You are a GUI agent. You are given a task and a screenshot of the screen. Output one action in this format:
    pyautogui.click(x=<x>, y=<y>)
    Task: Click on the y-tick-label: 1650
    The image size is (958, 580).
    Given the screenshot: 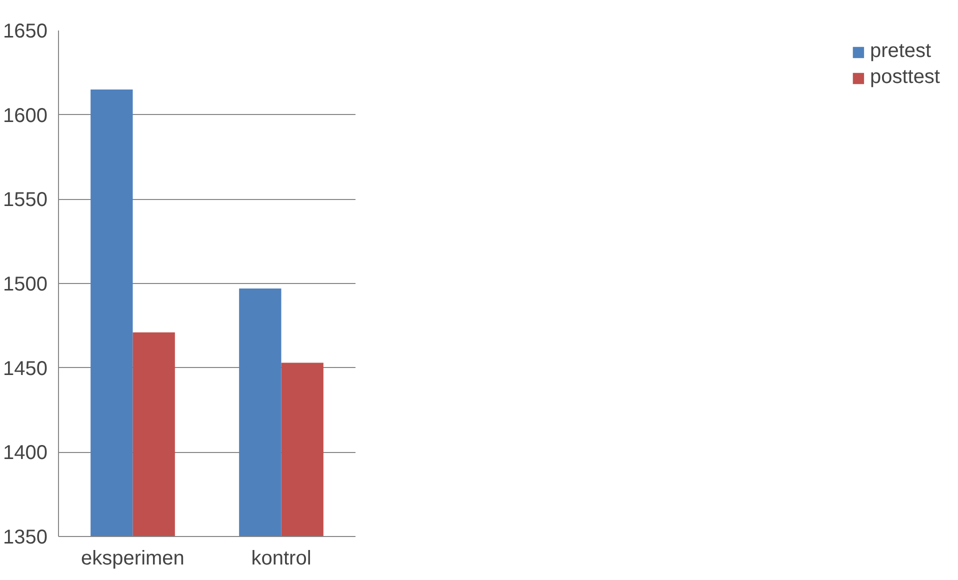 What is the action you would take?
    pyautogui.click(x=25, y=31)
    